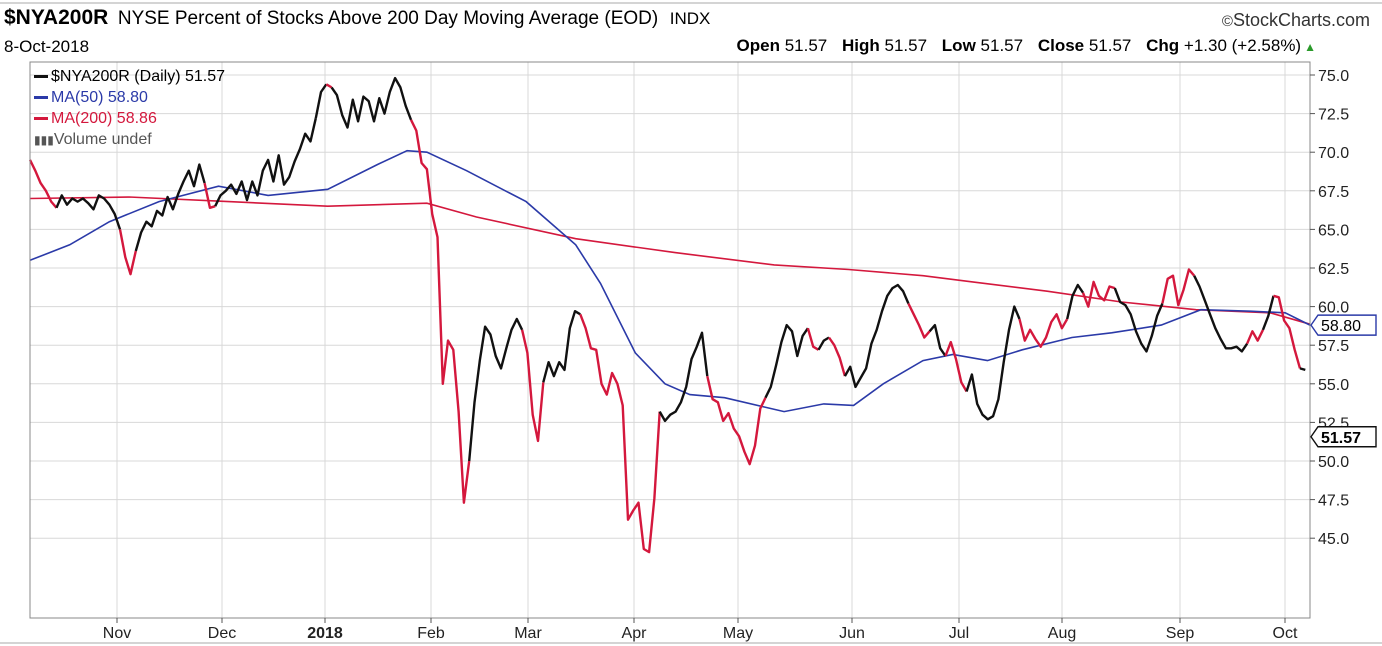  I want to click on close-value: 51.57, so click(1110, 45).